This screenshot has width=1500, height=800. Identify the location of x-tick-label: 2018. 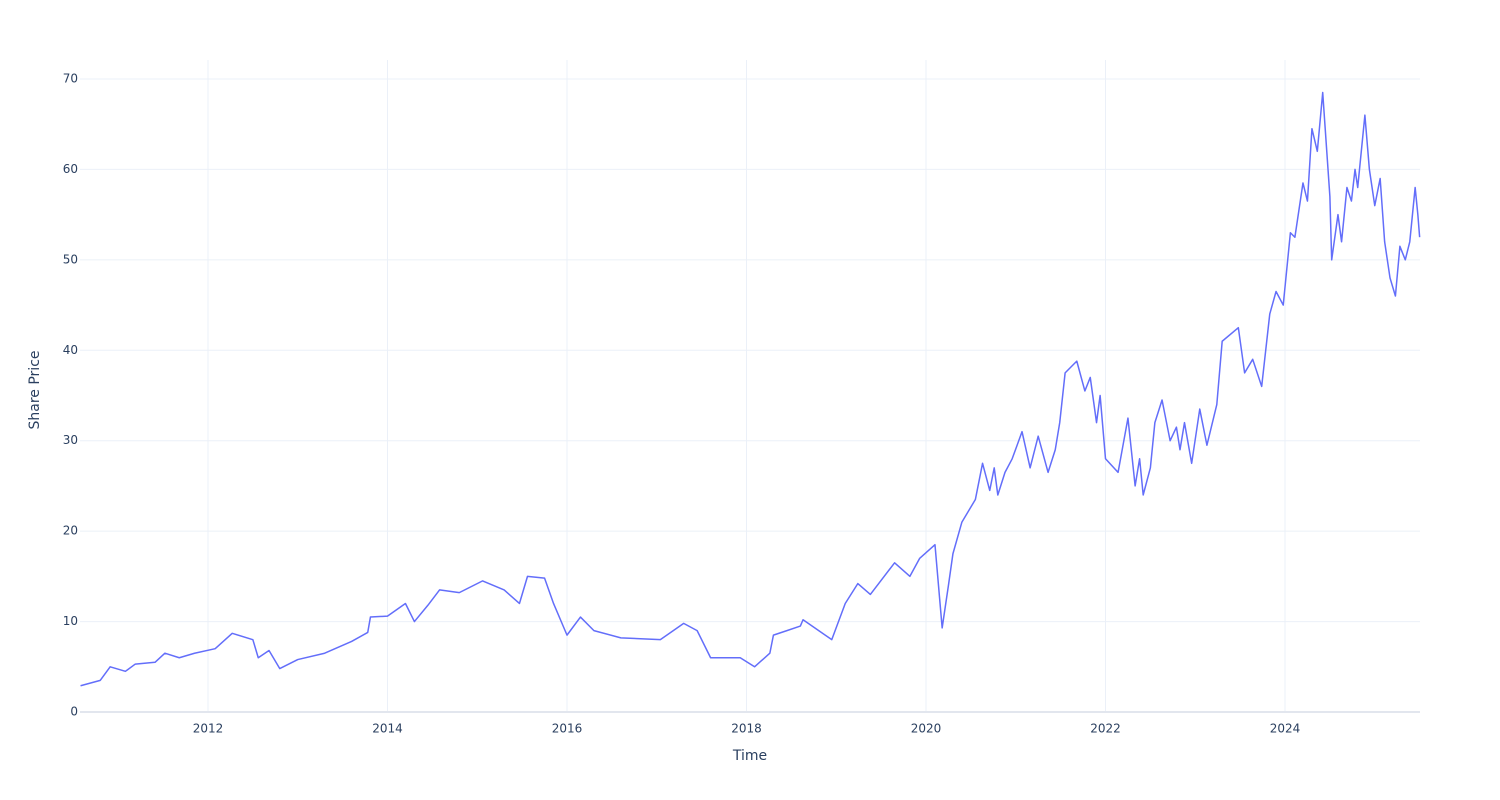
(746, 729).